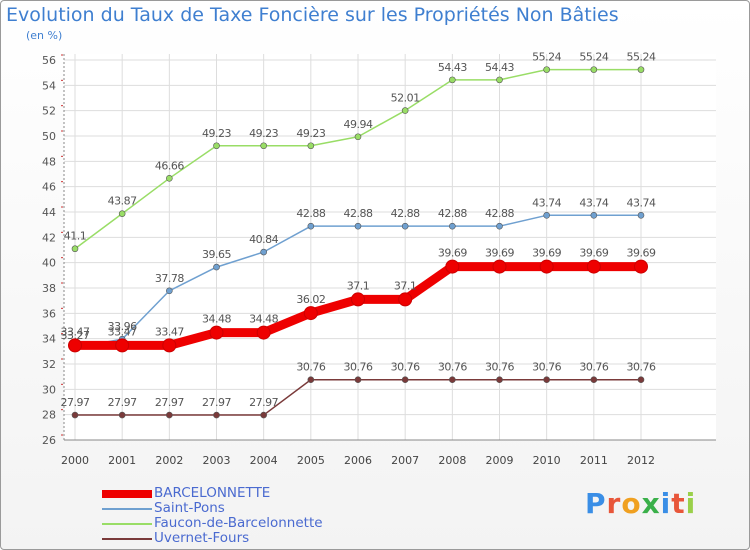 The width and height of the screenshot is (750, 550). Describe the element at coordinates (358, 124) in the screenshot. I see `data-label: 49.94` at that location.